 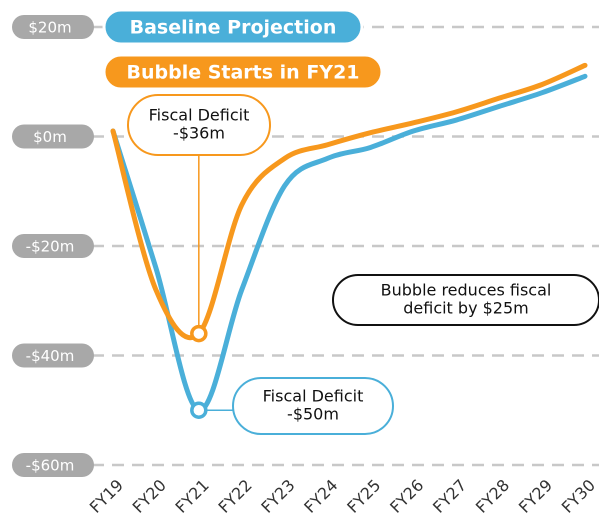 What do you see at coordinates (466, 290) in the screenshot?
I see `annotation-text: Bubble reduces fiscal` at bounding box center [466, 290].